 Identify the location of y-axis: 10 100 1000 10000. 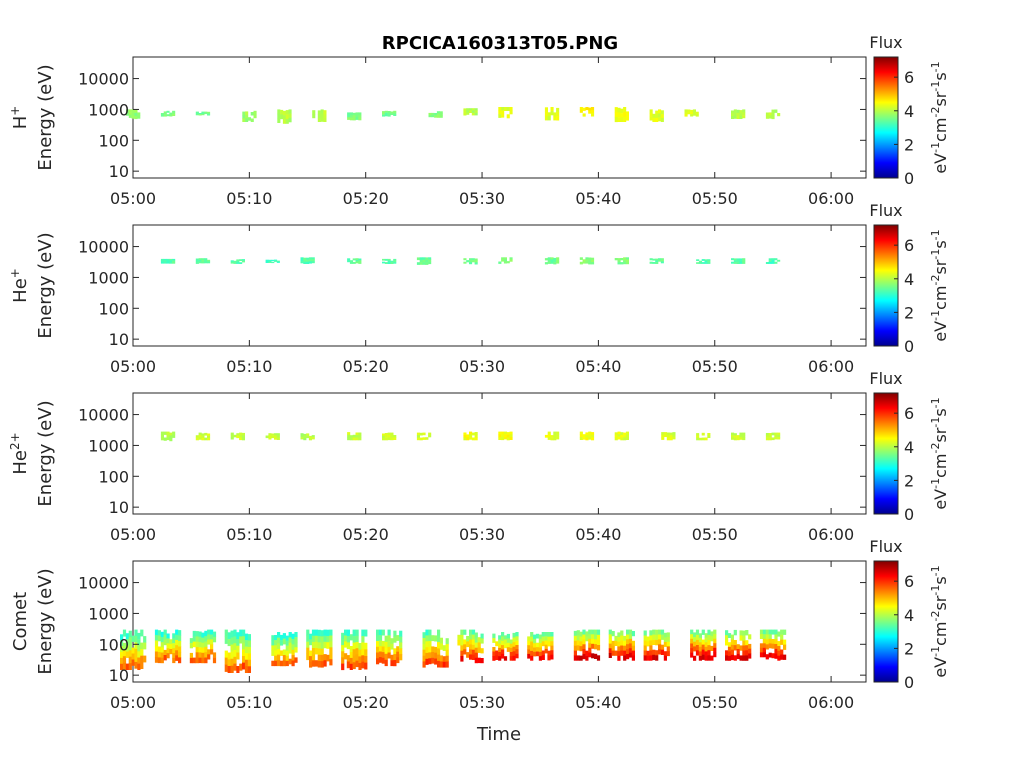
(472, 125).